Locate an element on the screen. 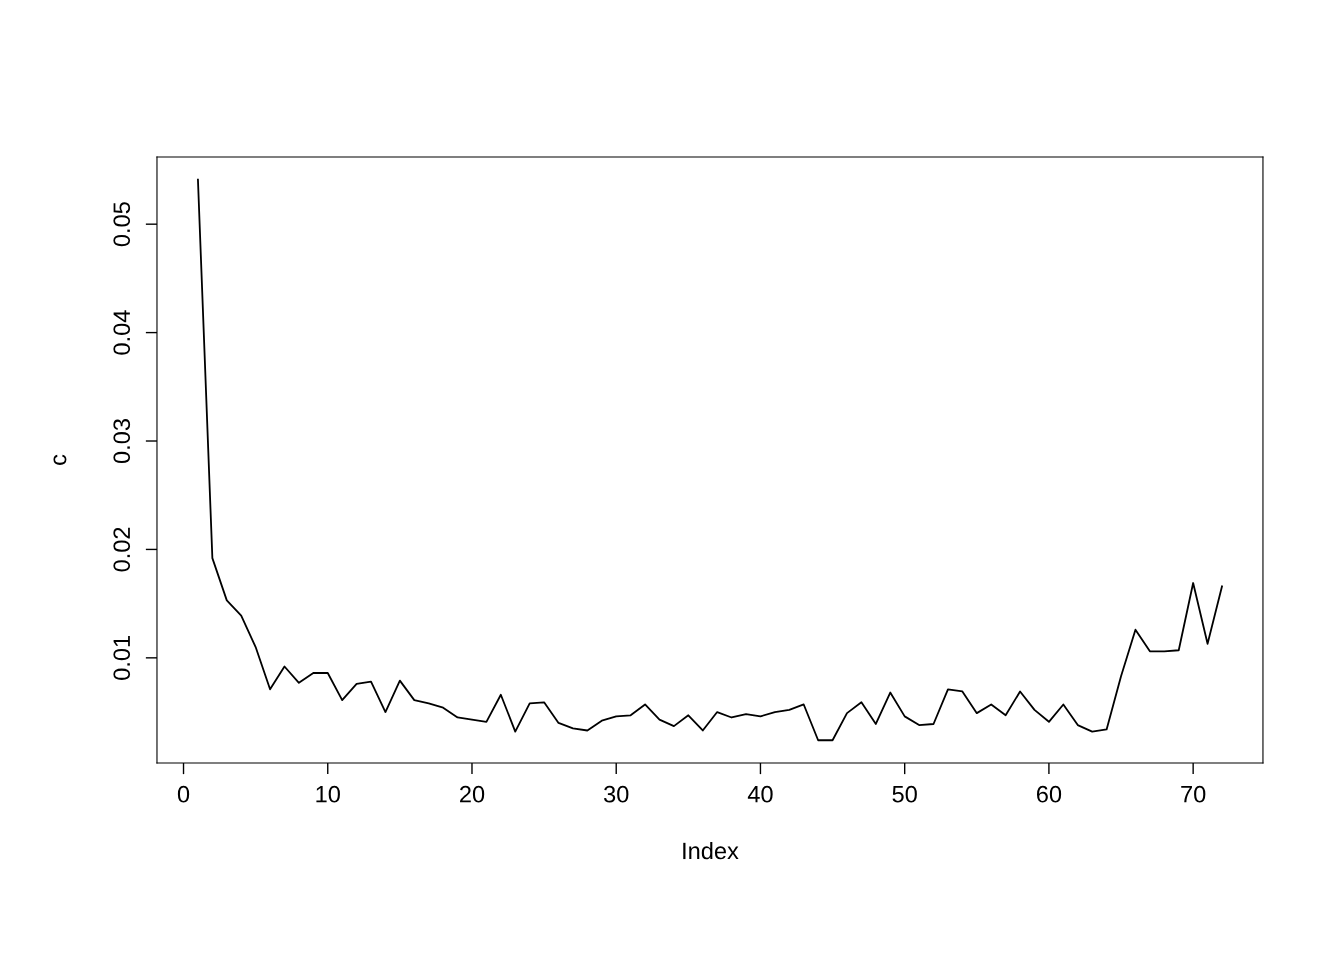  x-tick-label: 60 is located at coordinates (1049, 794).